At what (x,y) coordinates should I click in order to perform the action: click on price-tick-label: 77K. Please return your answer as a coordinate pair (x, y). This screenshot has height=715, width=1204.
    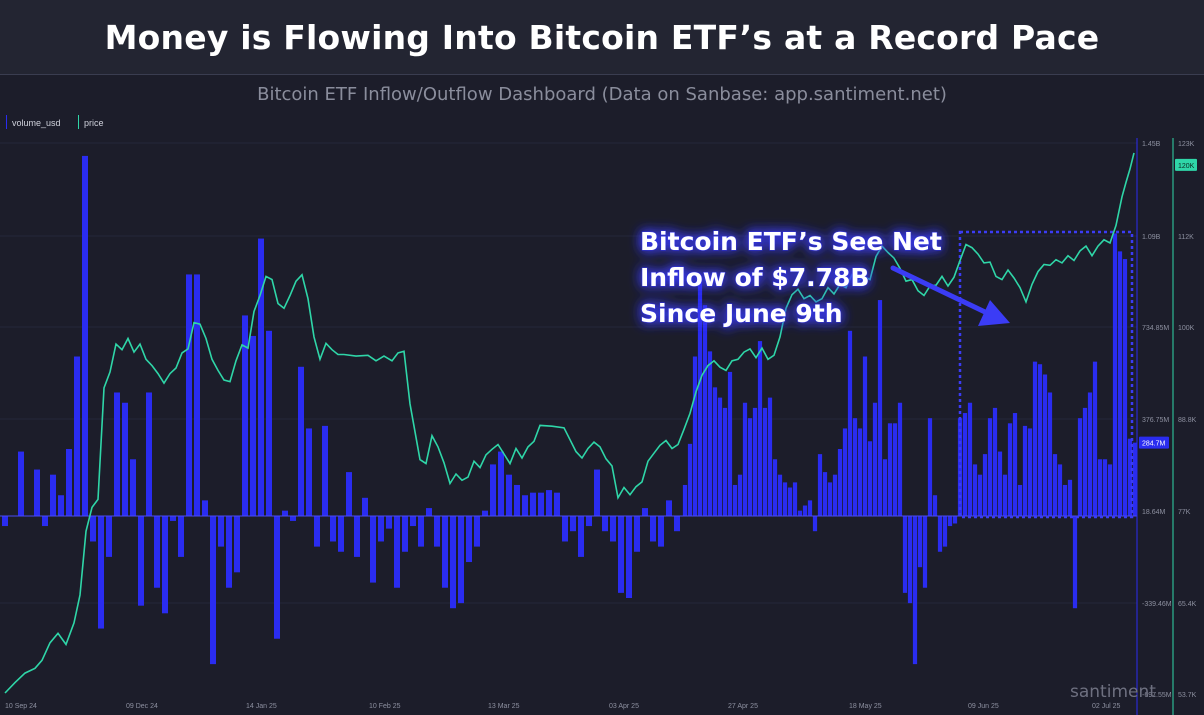
    Looking at the image, I should click on (1184, 512).